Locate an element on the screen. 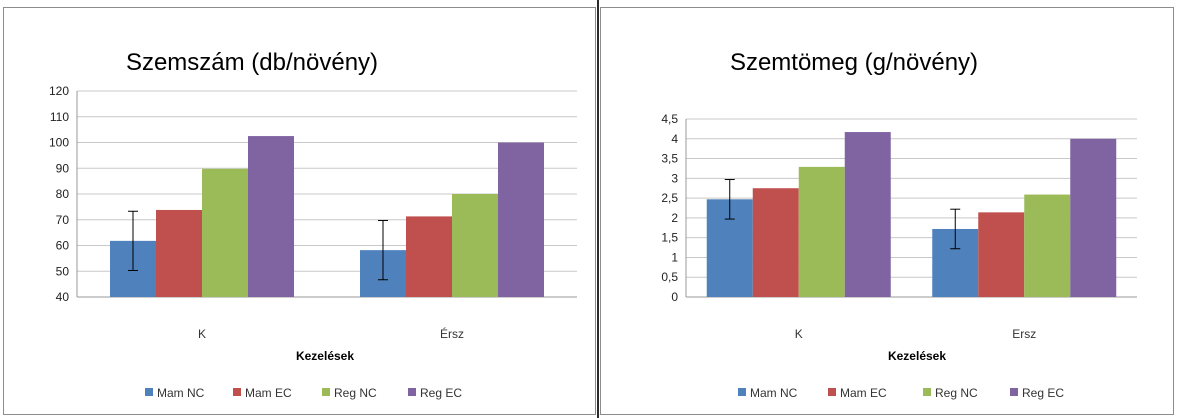 This screenshot has height=418, width=1179. y-tick-label: 4,5 is located at coordinates (669, 119).